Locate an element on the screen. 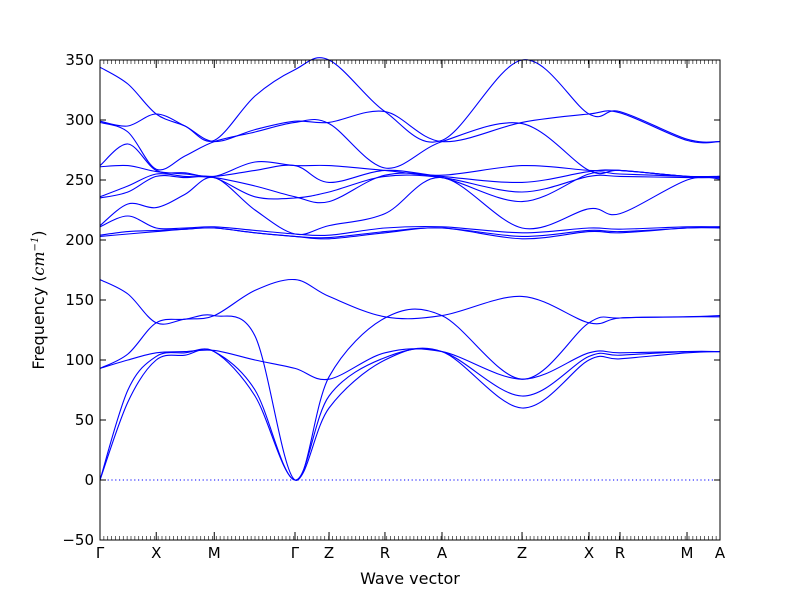  y-tick-label: 250 is located at coordinates (79, 180).